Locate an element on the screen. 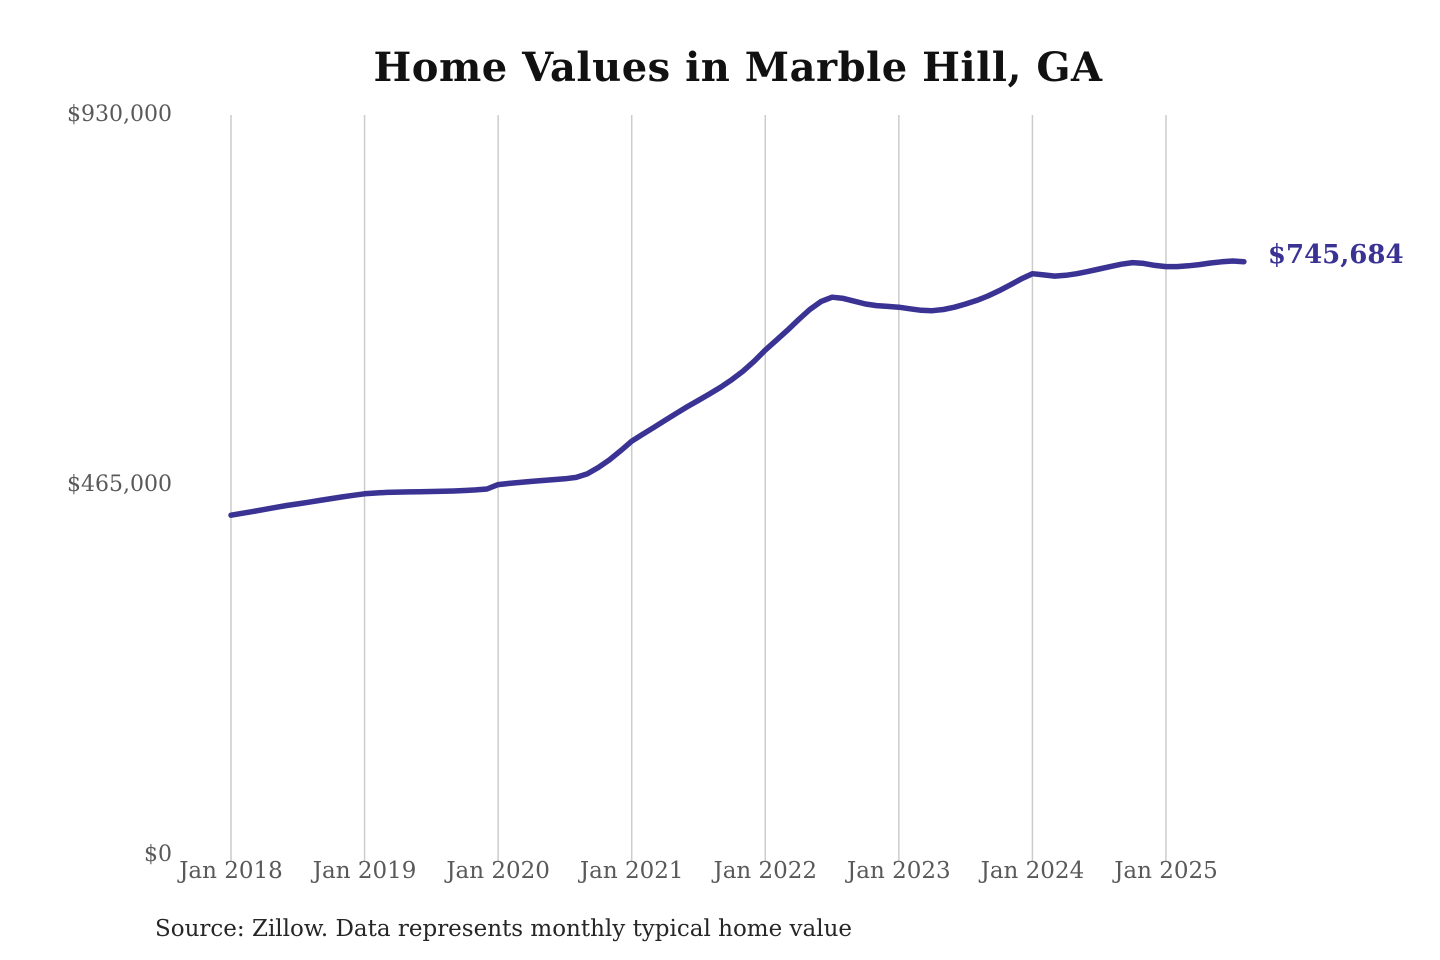  x-tick-jan-2023: Jan 2023 is located at coordinates (899, 871).